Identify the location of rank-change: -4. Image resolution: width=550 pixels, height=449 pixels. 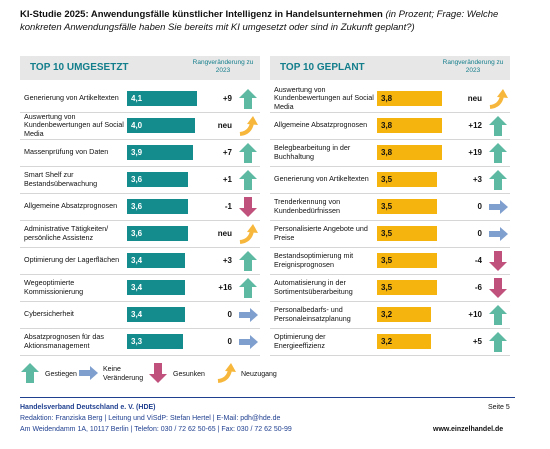
(478, 260).